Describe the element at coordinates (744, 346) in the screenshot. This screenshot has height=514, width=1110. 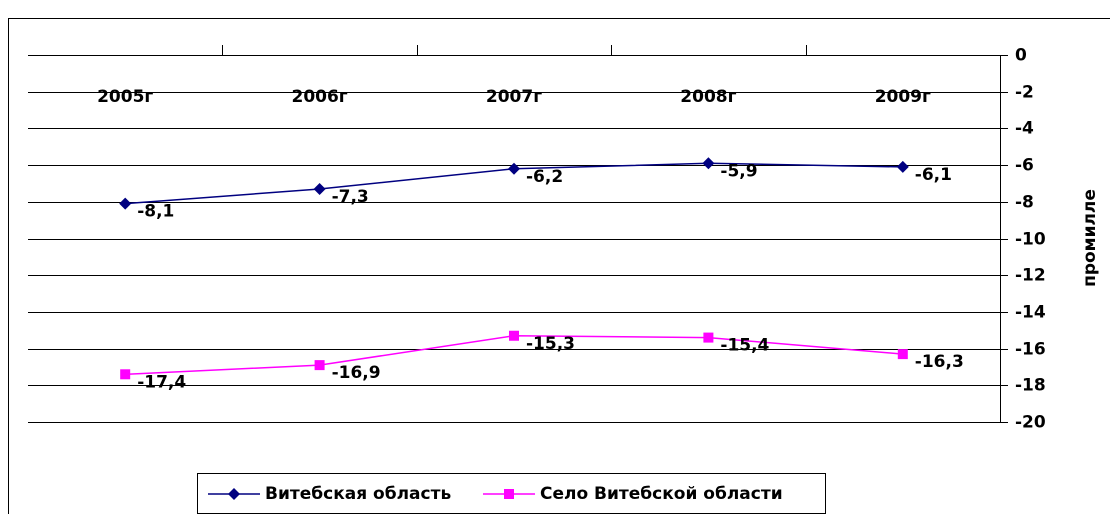
I see `data-label: -15,4` at that location.